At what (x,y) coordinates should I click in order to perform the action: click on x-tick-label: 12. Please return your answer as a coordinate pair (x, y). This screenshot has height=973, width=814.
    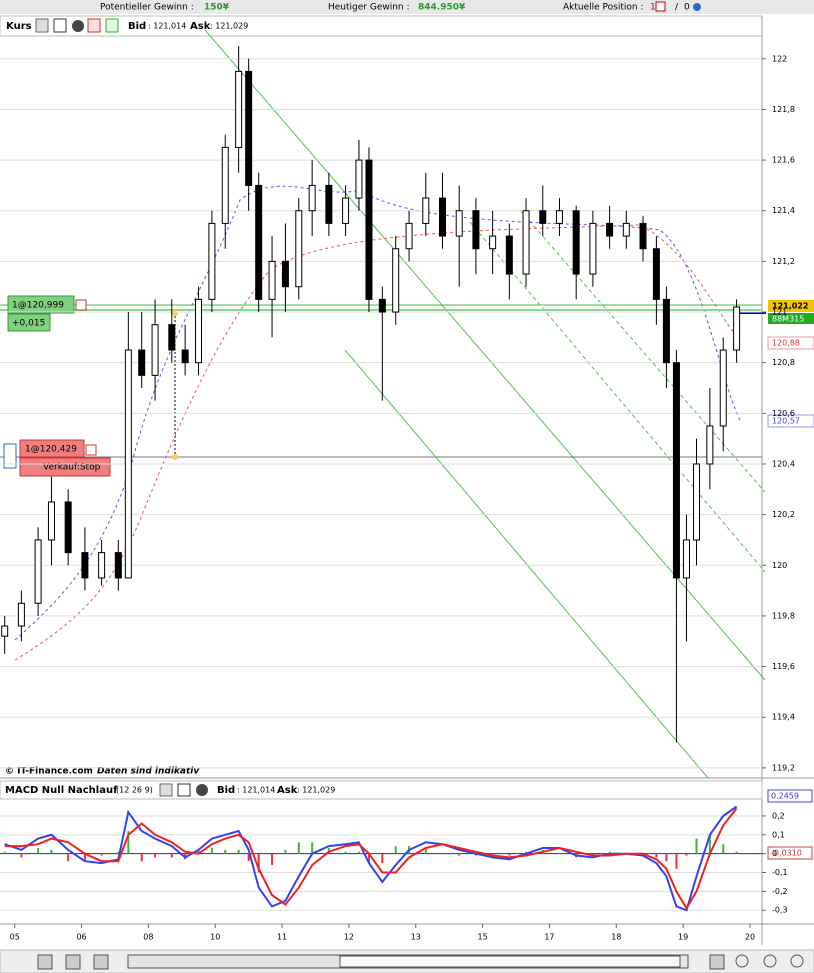
    Looking at the image, I should click on (349, 937).